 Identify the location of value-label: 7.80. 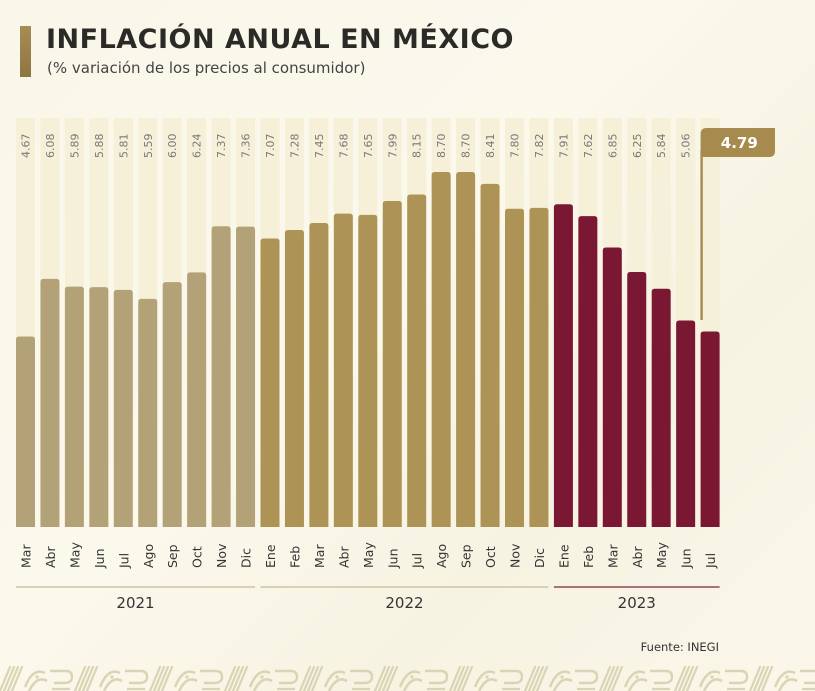
(515, 146).